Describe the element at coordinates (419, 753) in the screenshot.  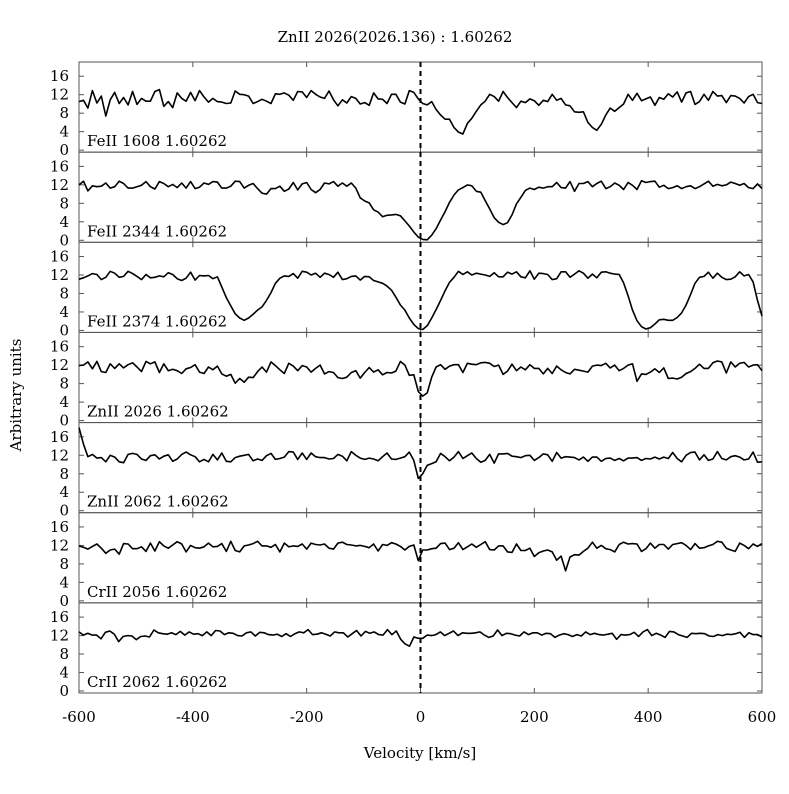
I see `x-axis-title: Velocity [km/s]` at that location.